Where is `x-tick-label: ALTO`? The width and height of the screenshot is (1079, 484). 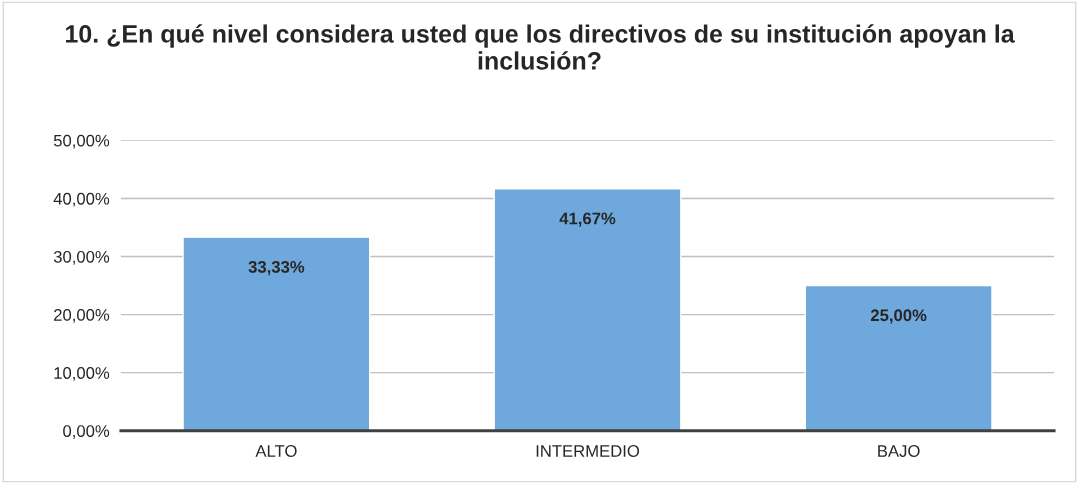 x-tick-label: ALTO is located at coordinates (276, 451).